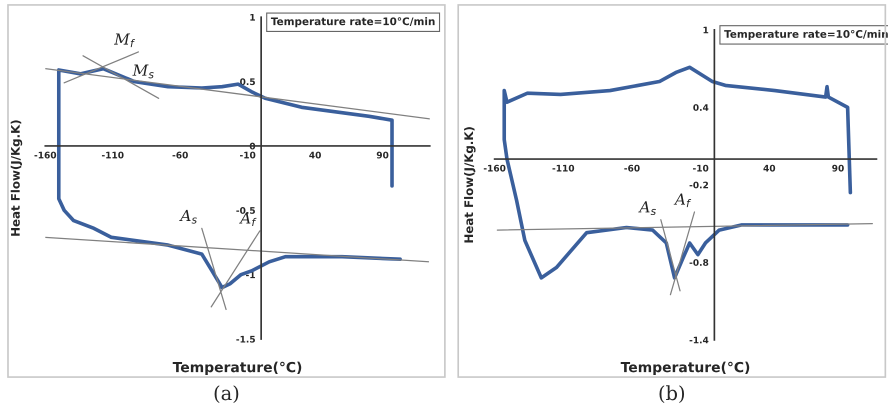 This screenshot has height=409, width=888. I want to click on series-label: M$_{f}$, so click(125, 40).